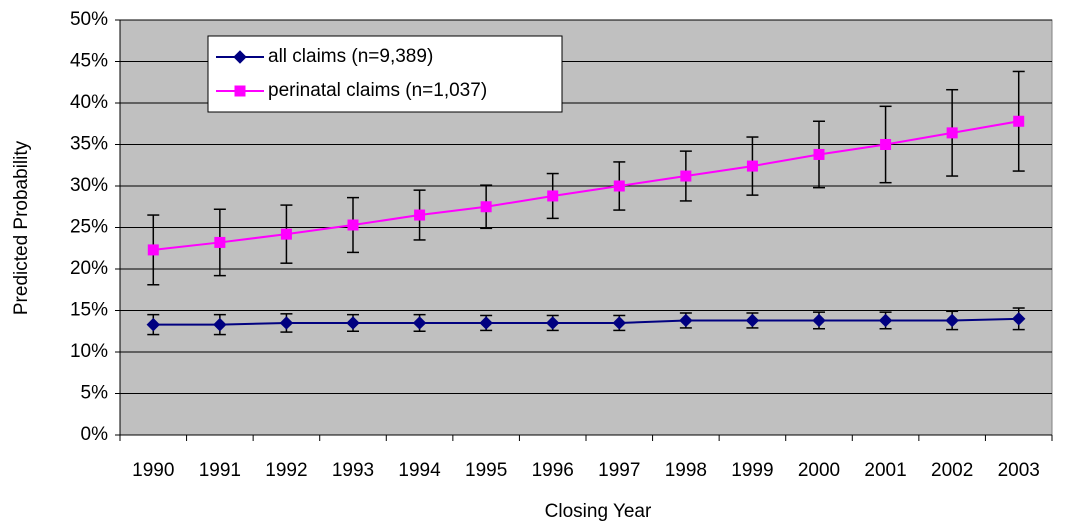  What do you see at coordinates (752, 470) in the screenshot?
I see `x-tick-label: 1999` at bounding box center [752, 470].